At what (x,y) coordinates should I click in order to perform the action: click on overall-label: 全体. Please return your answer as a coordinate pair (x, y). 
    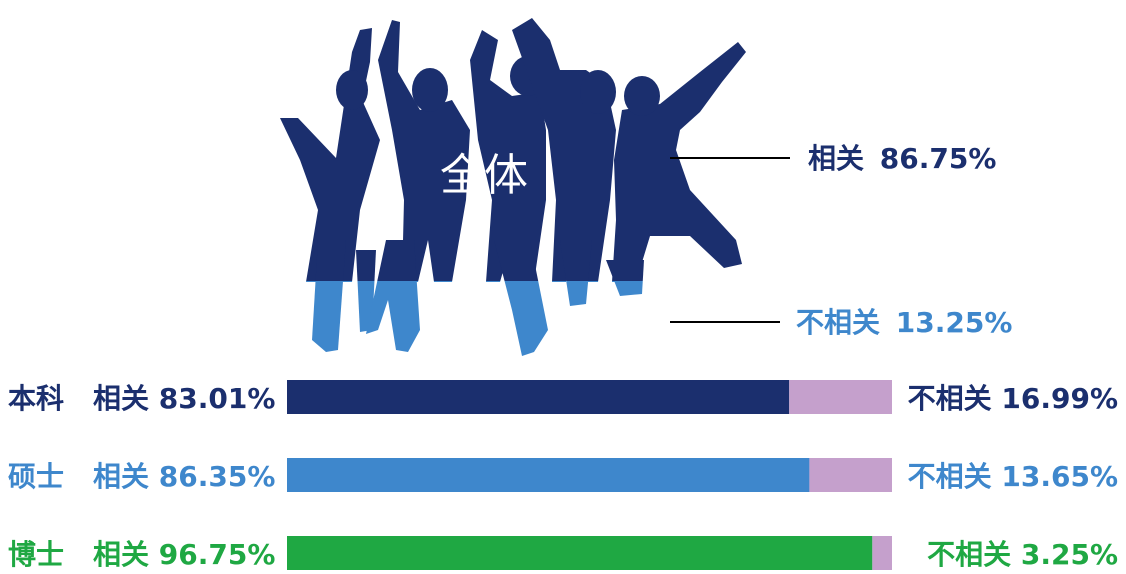
    Looking at the image, I should click on (484, 175).